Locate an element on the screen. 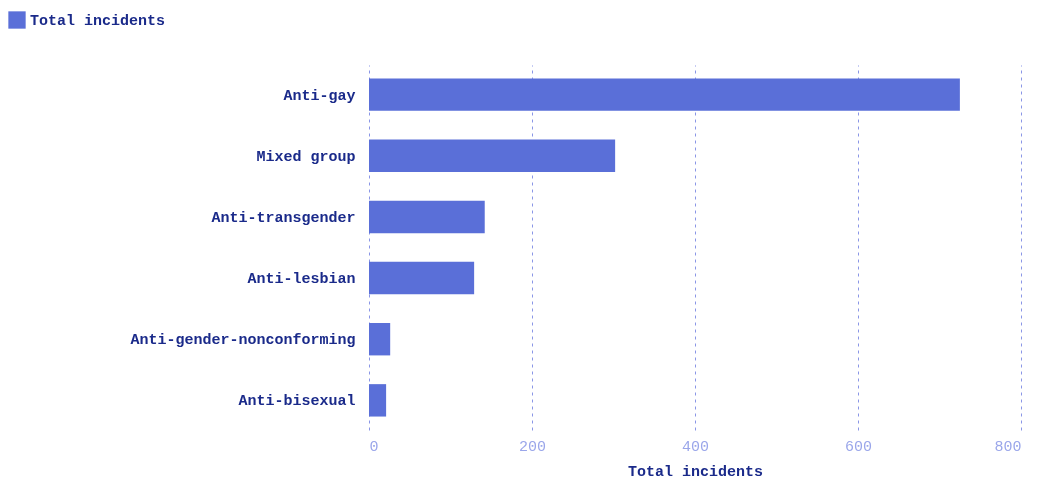  x-tick-label: 0 is located at coordinates (374, 447).